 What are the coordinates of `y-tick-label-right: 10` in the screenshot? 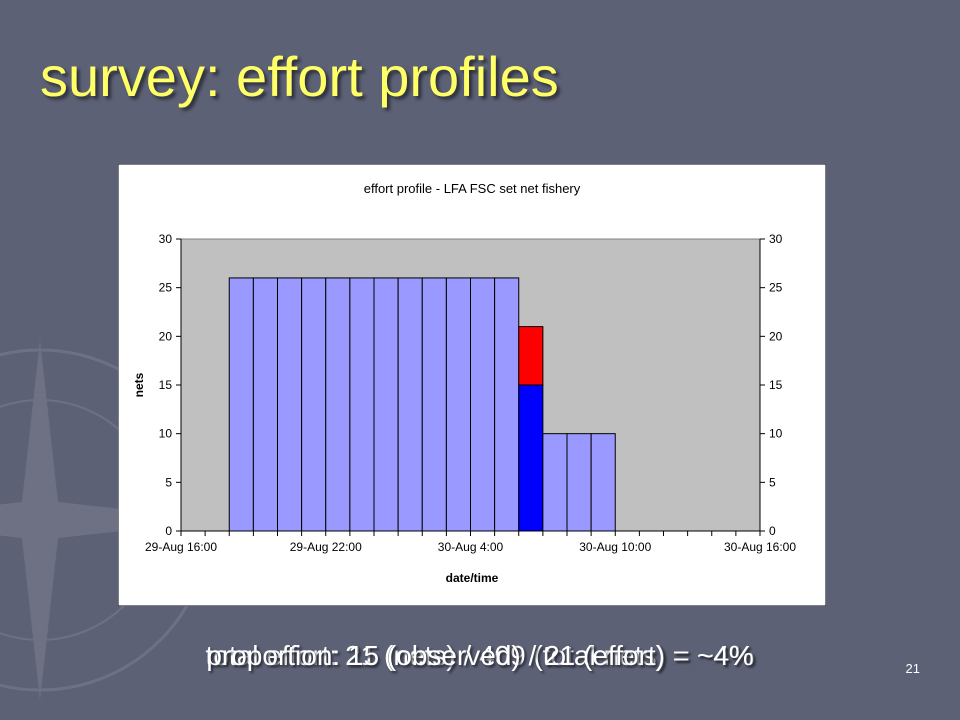 It's located at (776, 434).